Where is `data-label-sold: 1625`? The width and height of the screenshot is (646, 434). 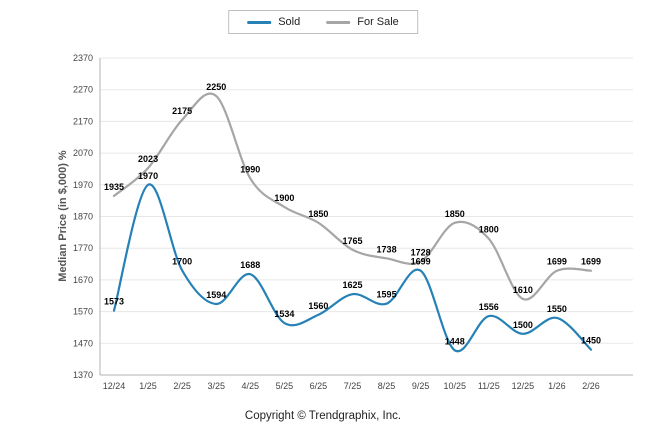 data-label-sold: 1625 is located at coordinates (352, 285).